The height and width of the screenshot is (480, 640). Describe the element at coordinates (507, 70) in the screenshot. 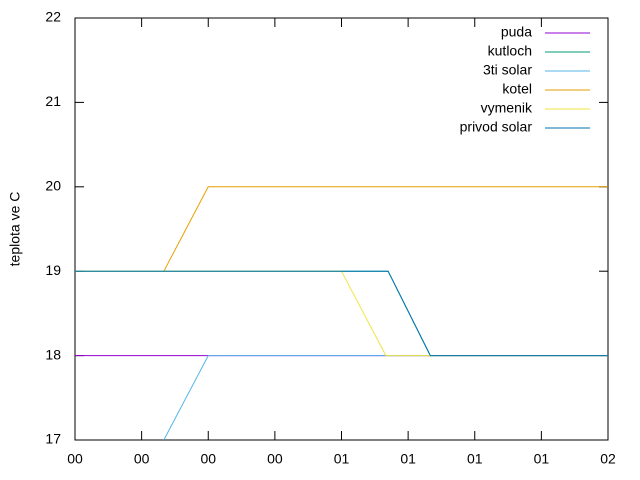

I see `legend-label: 3ti solar` at that location.